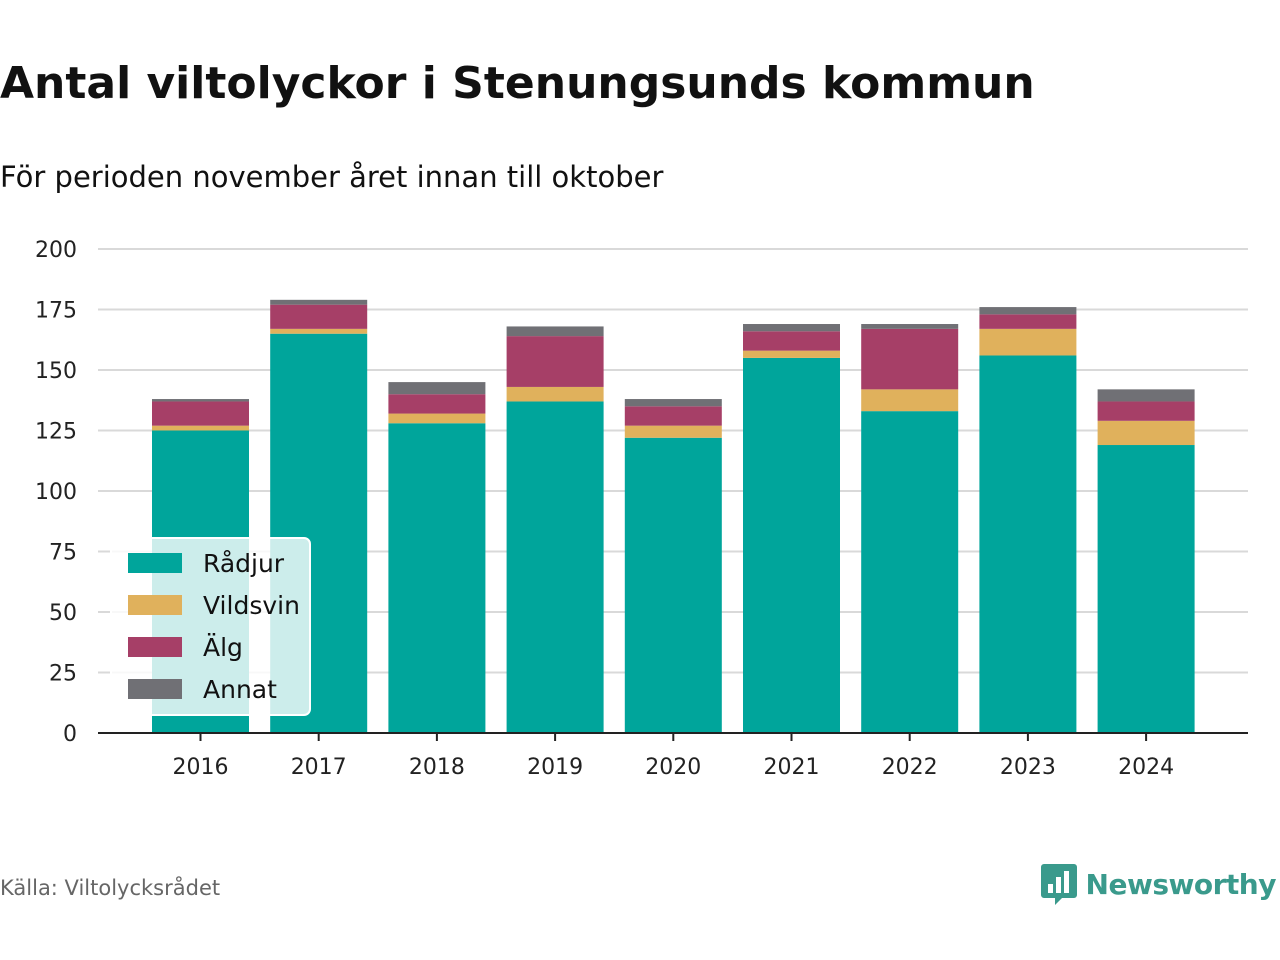 This screenshot has height=960, width=1280. What do you see at coordinates (63, 613) in the screenshot?
I see `y-tick-label: 50` at bounding box center [63, 613].